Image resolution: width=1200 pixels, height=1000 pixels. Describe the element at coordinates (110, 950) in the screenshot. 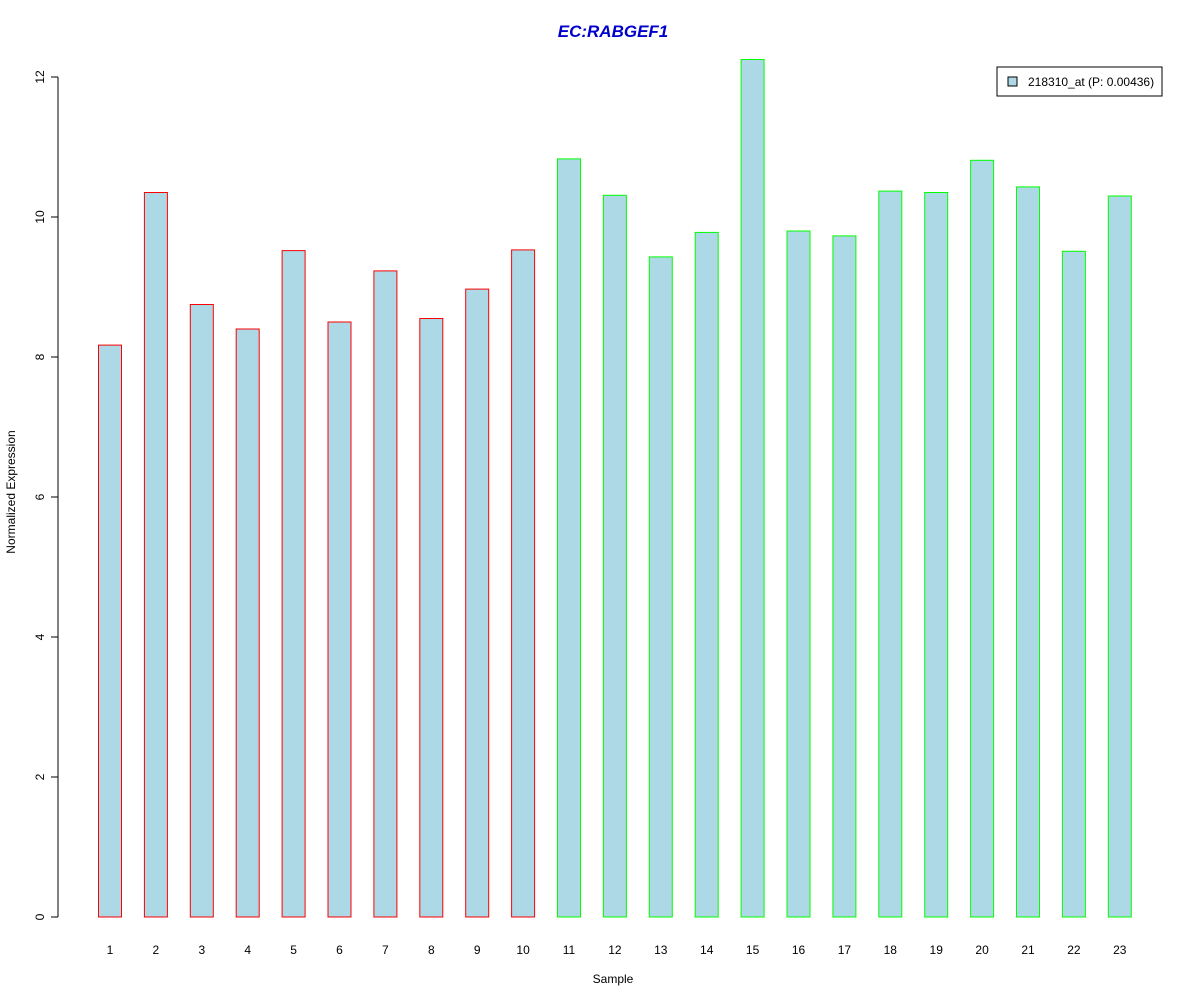

I see `x-tick-label: 1` at that location.